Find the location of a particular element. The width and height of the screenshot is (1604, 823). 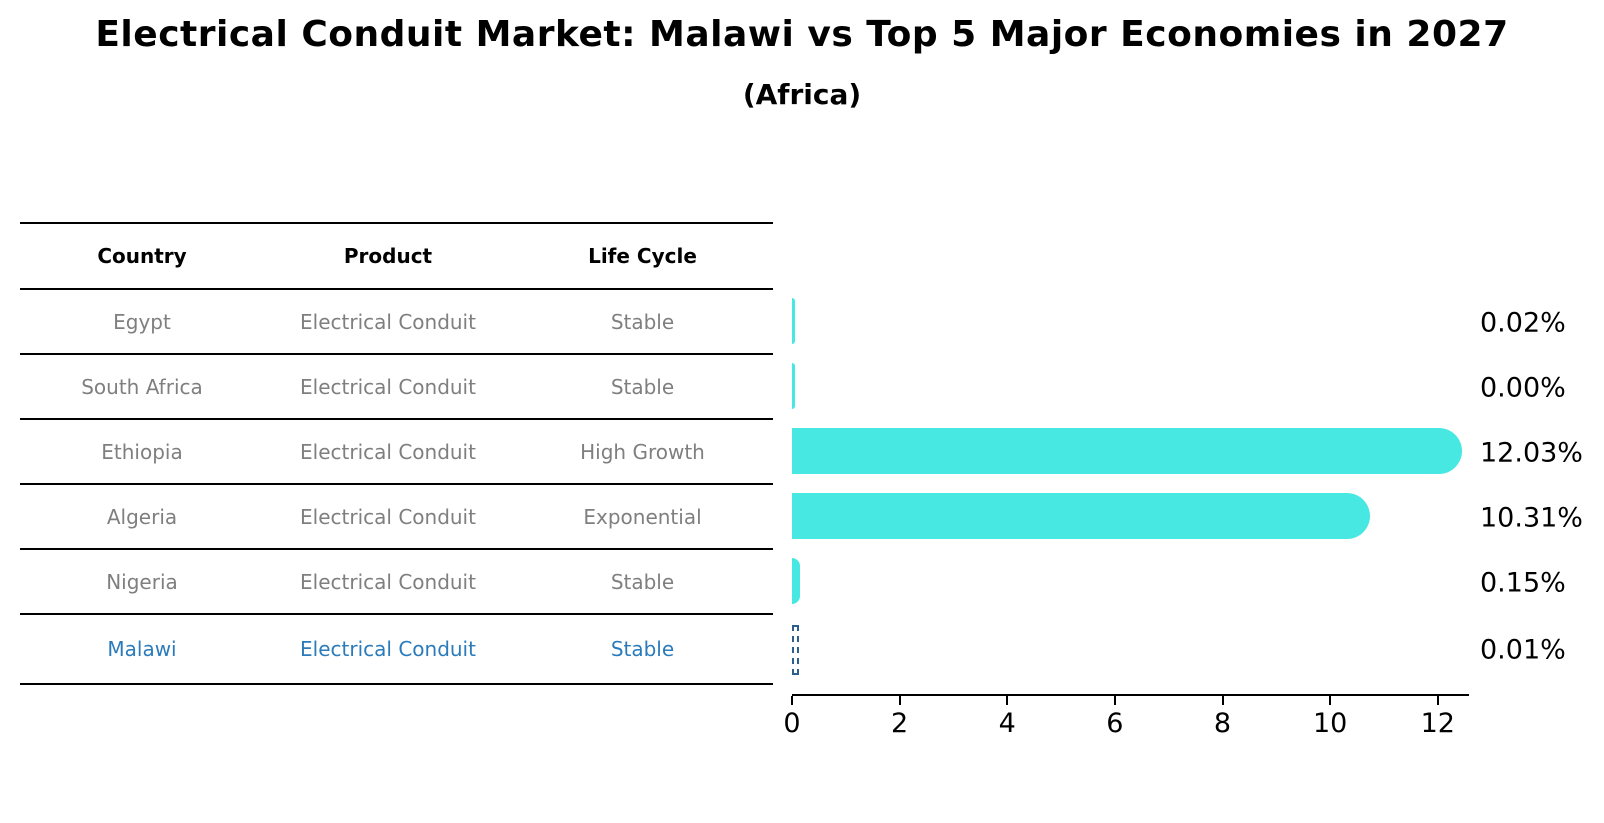

chart-subtitle: (Africa) is located at coordinates (802, 94).